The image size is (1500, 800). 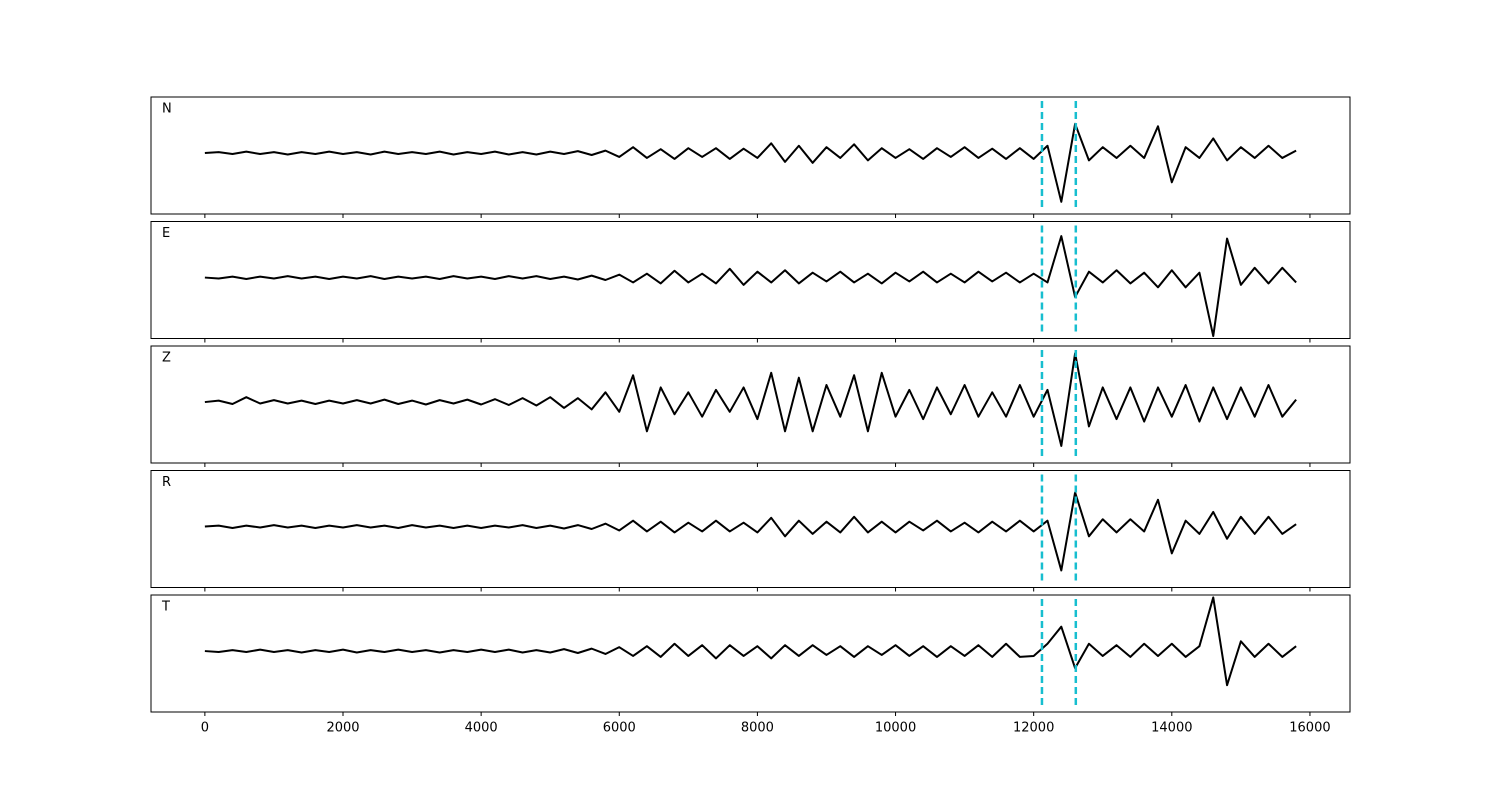 What do you see at coordinates (166, 358) in the screenshot?
I see `panel-label: Z` at bounding box center [166, 358].